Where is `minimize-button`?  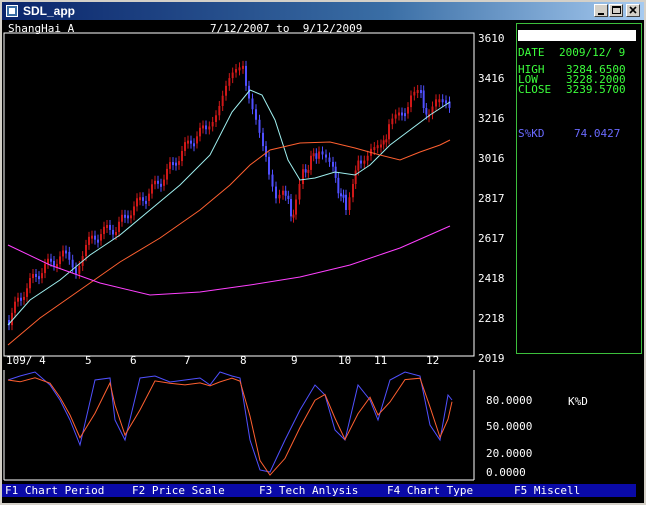
minimize-button is located at coordinates (601, 10).